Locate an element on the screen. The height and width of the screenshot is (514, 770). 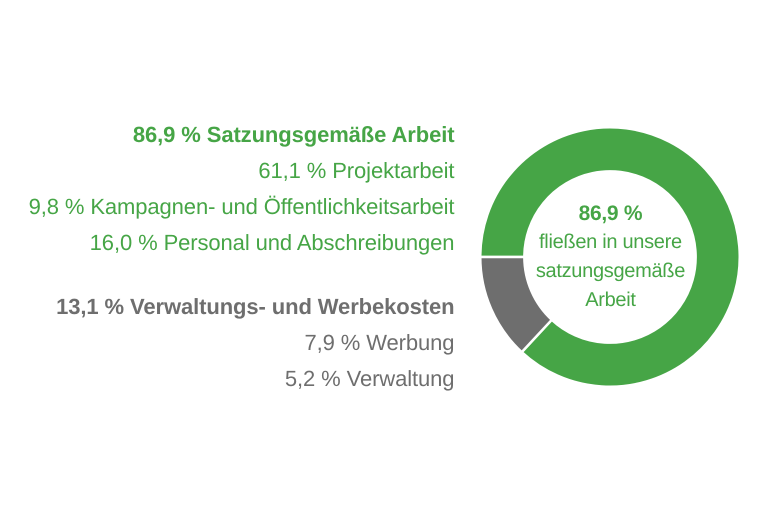
text: 9,8 % Kampagnen- und Öffentlichkeitsarbeit is located at coordinates (241, 206).